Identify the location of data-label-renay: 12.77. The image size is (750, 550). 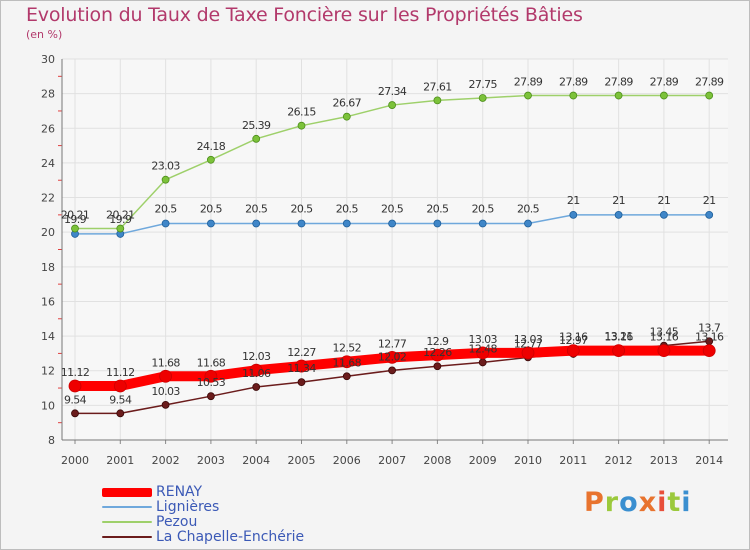
(392, 343).